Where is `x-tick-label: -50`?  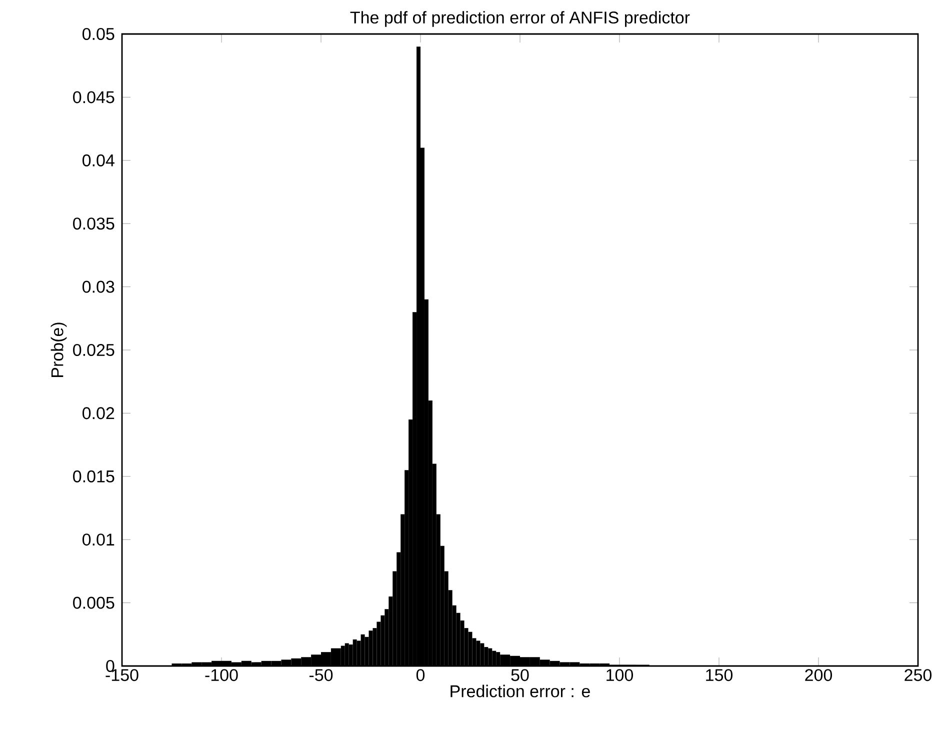
x-tick-label: -50 is located at coordinates (321, 675).